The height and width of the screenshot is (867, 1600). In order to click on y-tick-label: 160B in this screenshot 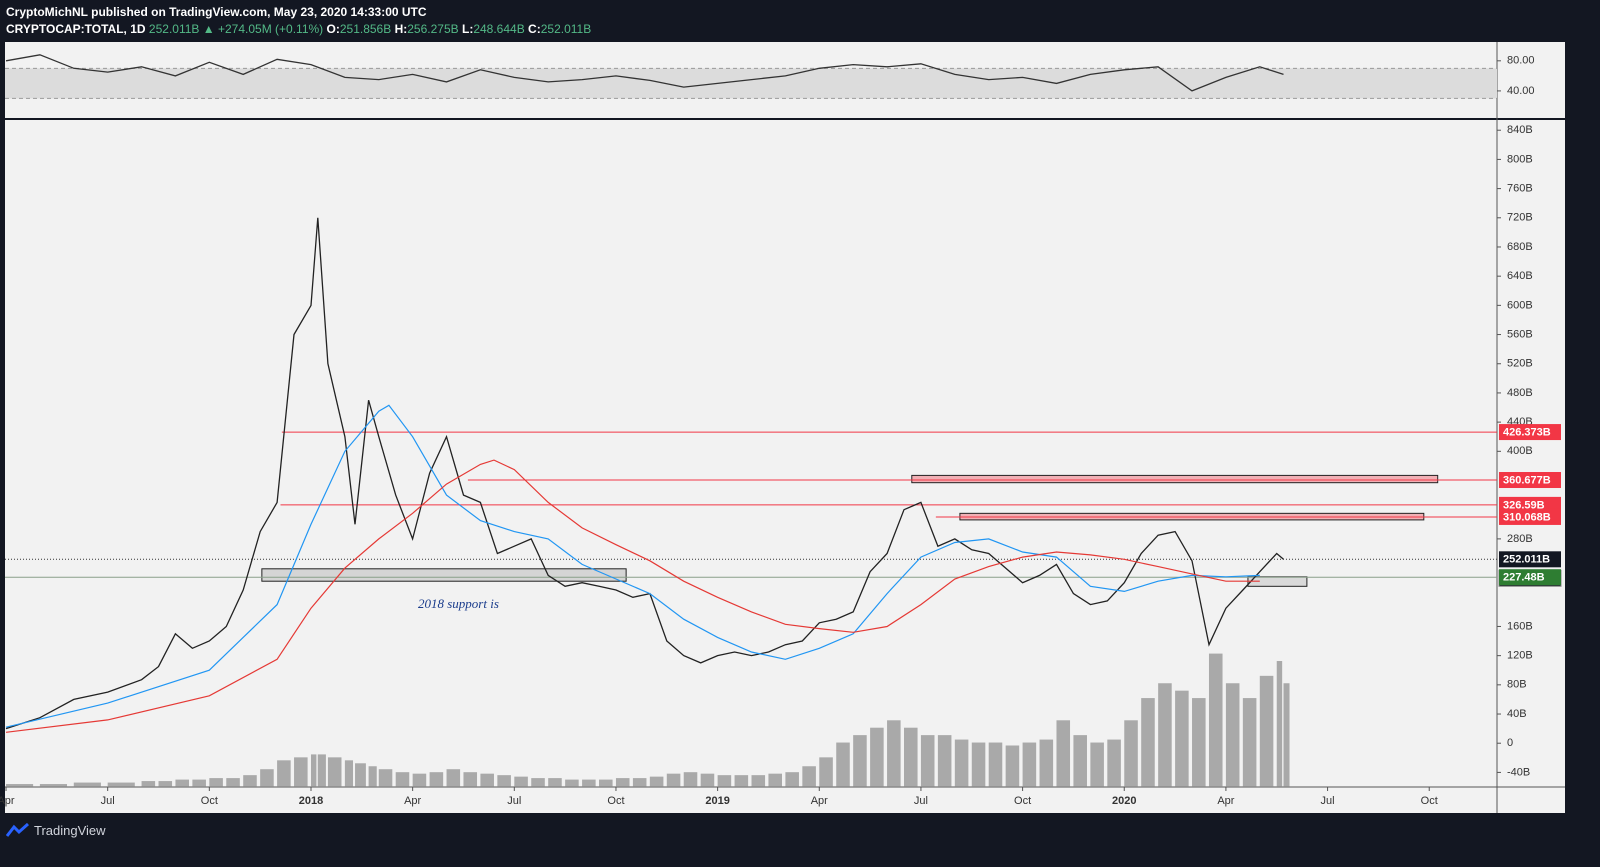, I will do `click(1520, 626)`.